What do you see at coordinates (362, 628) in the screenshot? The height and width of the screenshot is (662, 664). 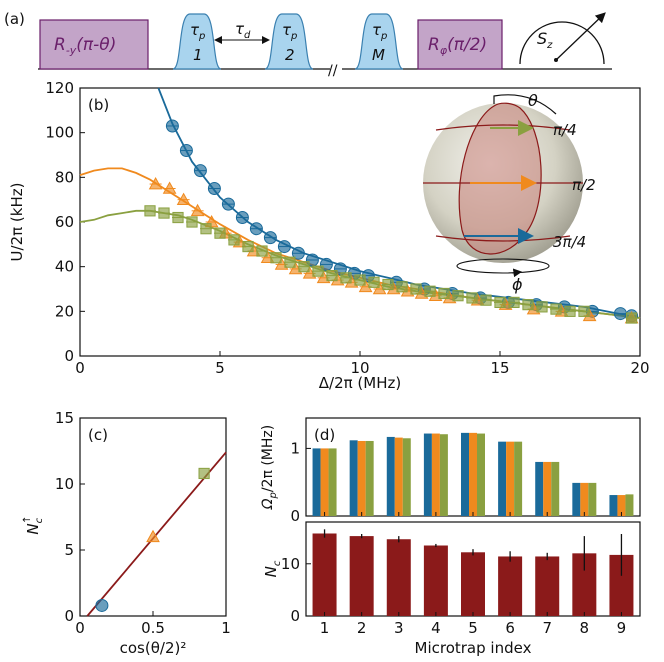 I see `x-tick-label: 2` at bounding box center [362, 628].